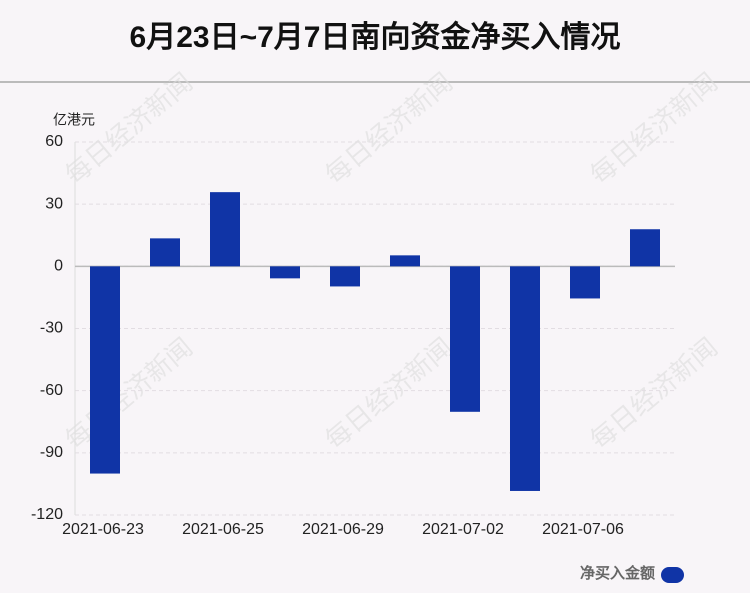 The height and width of the screenshot is (593, 750). I want to click on y-tick-label: 60, so click(54, 141).